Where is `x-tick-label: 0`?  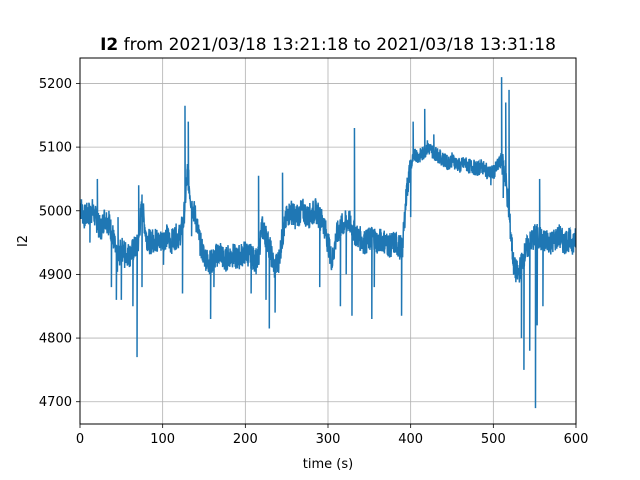 x-tick-label: 0 is located at coordinates (80, 439).